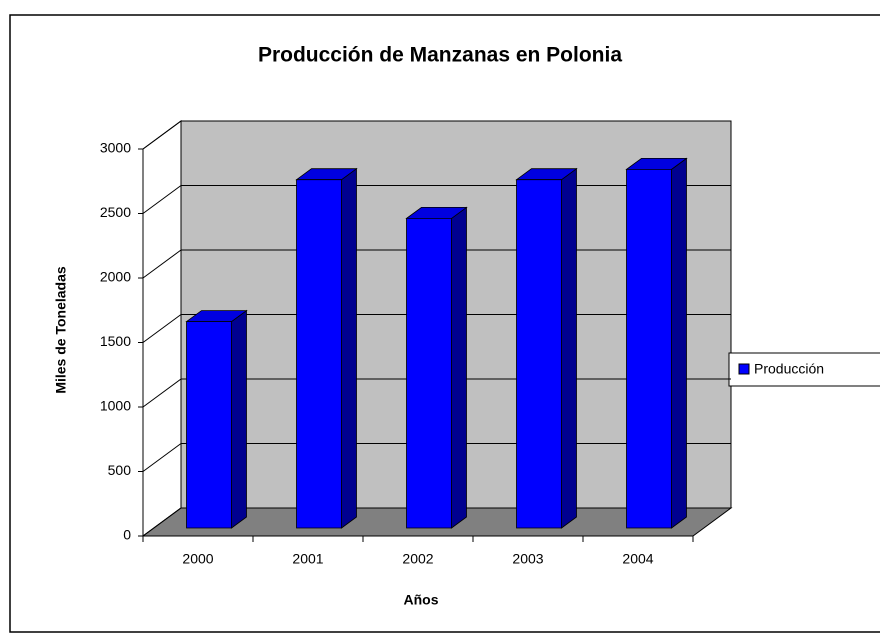  Describe the element at coordinates (120, 470) in the screenshot. I see `y-tick-label: 500` at that location.